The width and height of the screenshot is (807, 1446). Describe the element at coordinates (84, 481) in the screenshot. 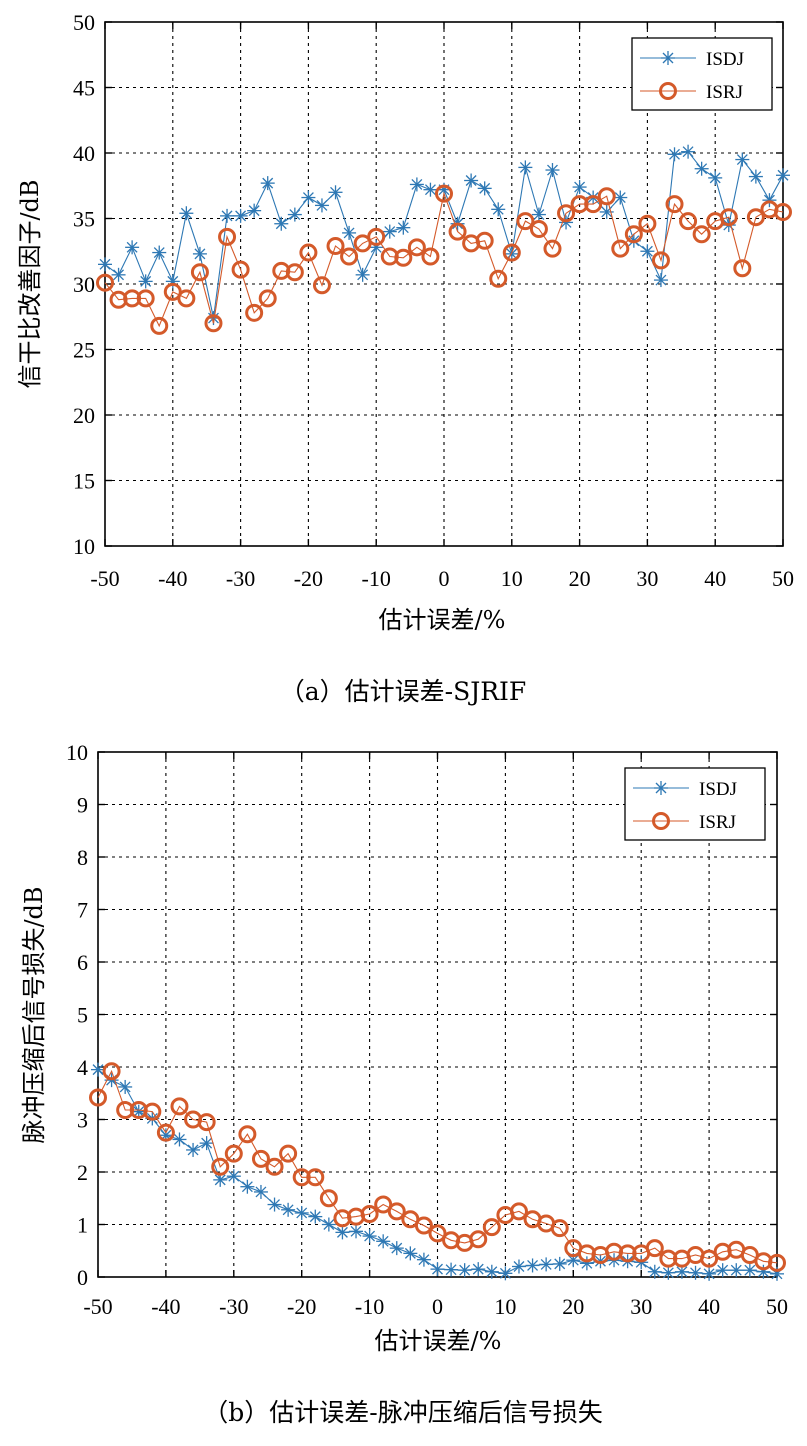

I see `chart-a-ytick-label-1: 15` at that location.